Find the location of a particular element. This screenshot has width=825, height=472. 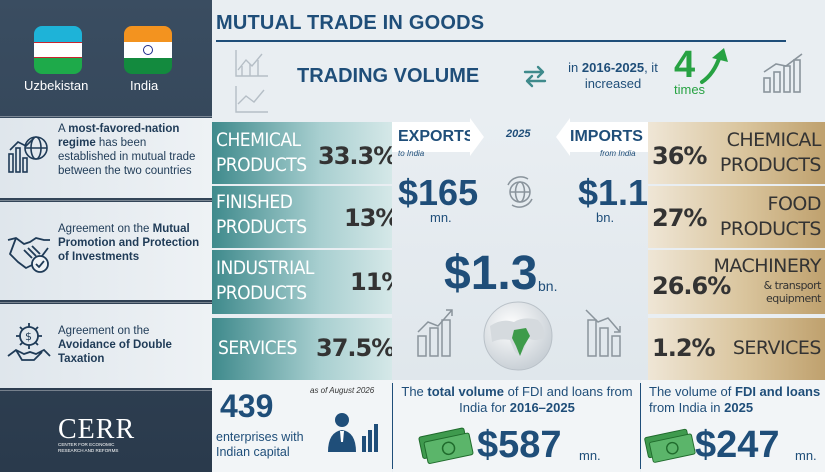

exports-arrow-icon is located at coordinates (477, 137).